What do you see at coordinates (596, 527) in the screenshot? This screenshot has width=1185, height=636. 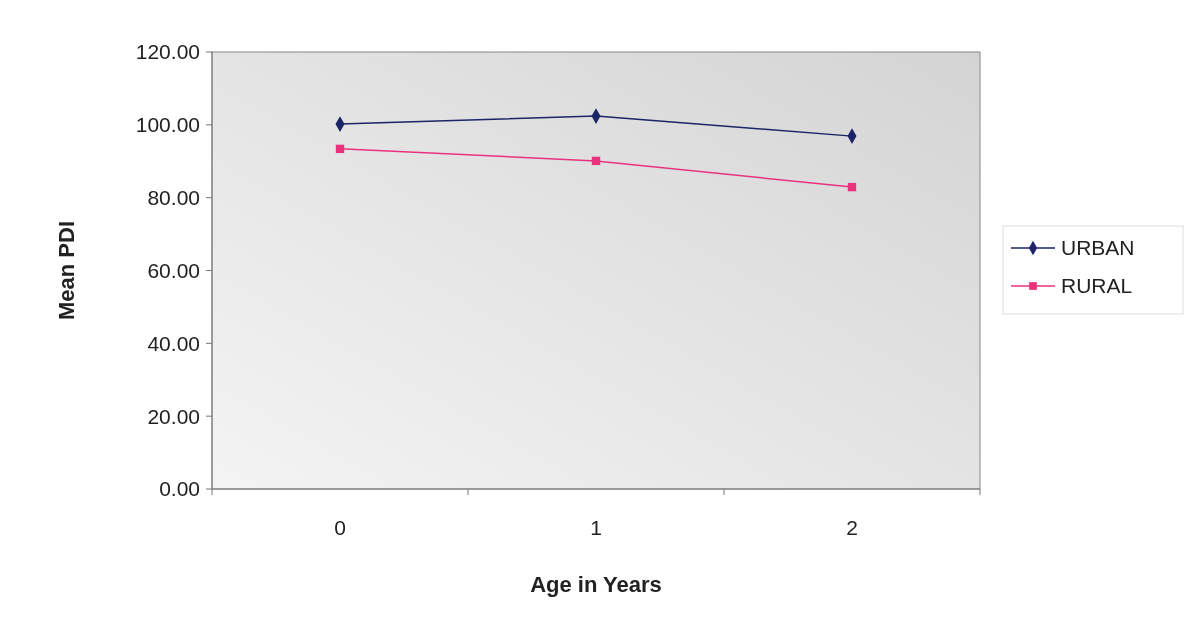 I see `x-tick-label: 1` at bounding box center [596, 527].